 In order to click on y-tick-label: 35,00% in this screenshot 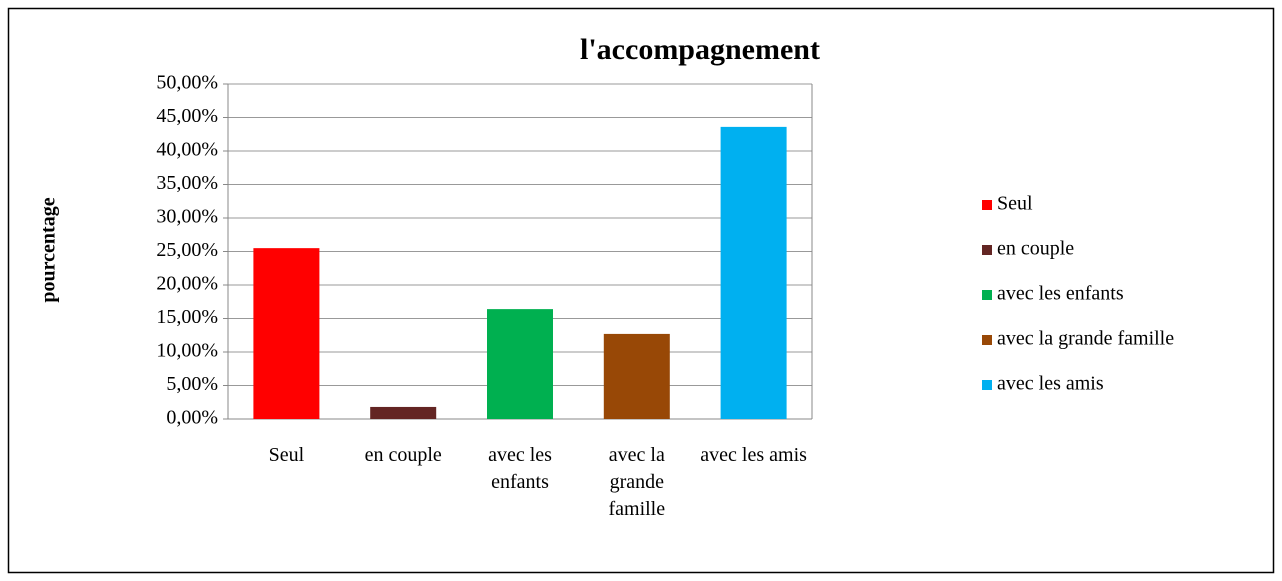, I will do `click(187, 183)`.